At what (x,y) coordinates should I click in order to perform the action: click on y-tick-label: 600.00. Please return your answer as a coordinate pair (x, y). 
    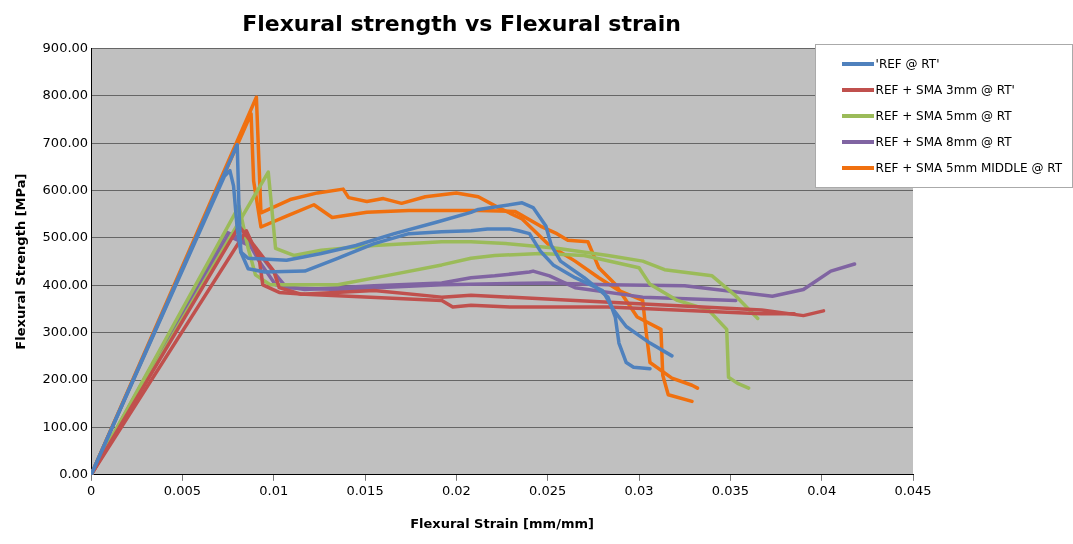
    Looking at the image, I should click on (65, 189).